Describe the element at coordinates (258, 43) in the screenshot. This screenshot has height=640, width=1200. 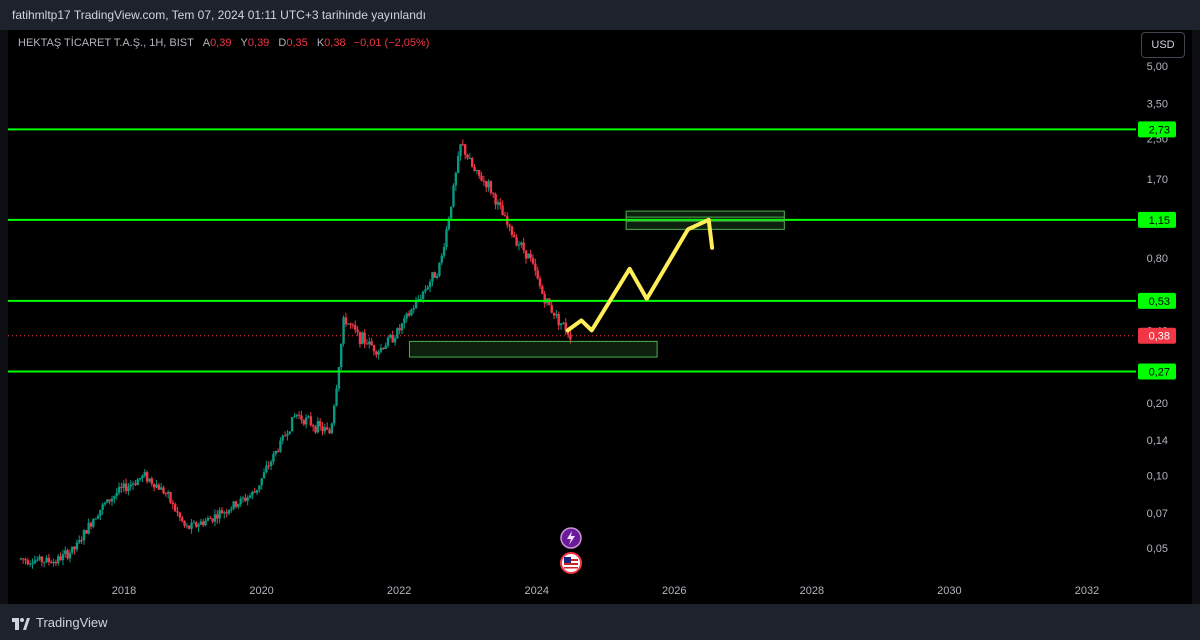
I see `high-value: 0,39` at that location.